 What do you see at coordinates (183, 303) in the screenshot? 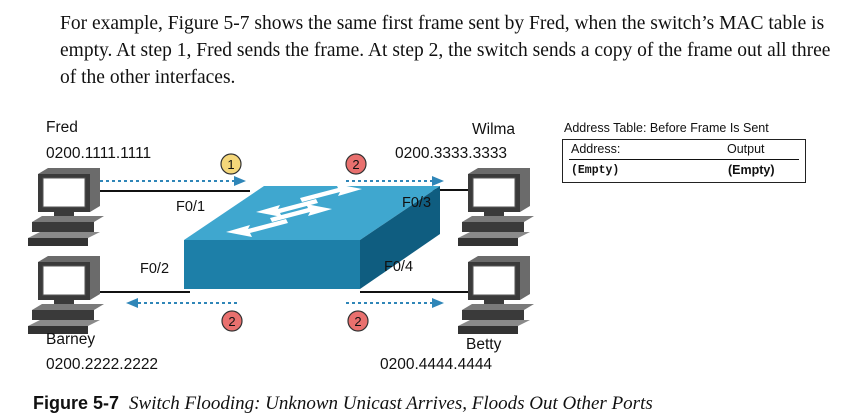
I see `dashed-arrow-barney` at bounding box center [183, 303].